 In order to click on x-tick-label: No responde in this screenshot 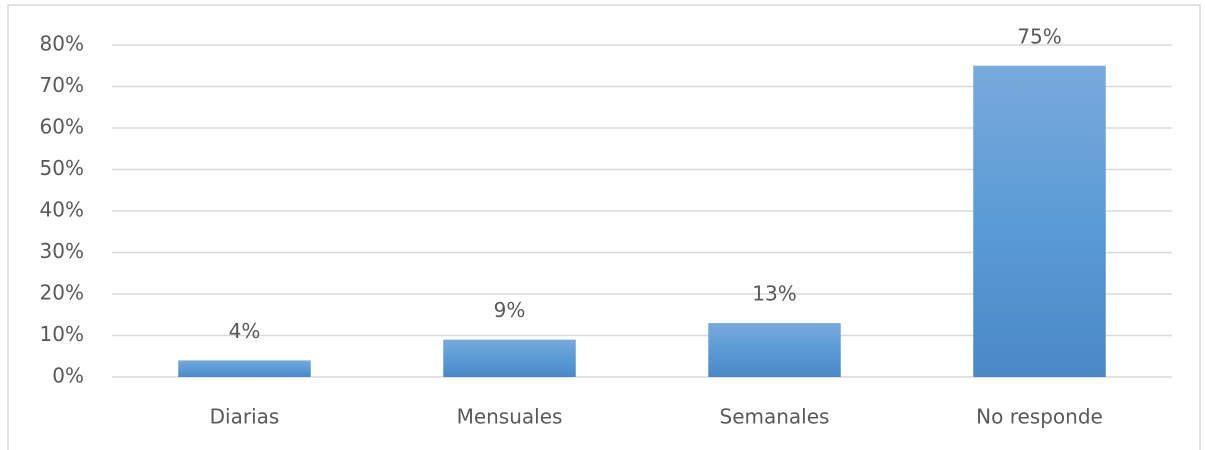, I will do `click(1039, 417)`.